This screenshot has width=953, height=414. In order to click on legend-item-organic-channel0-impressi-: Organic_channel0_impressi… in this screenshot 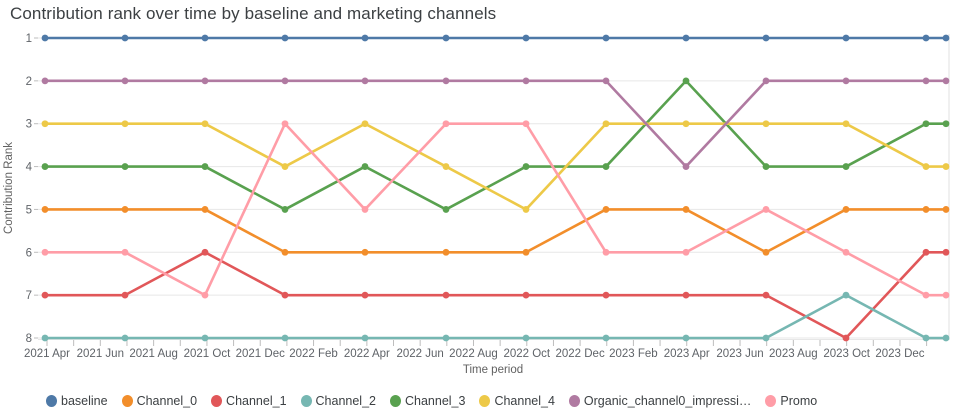, I will do `click(659, 401)`.